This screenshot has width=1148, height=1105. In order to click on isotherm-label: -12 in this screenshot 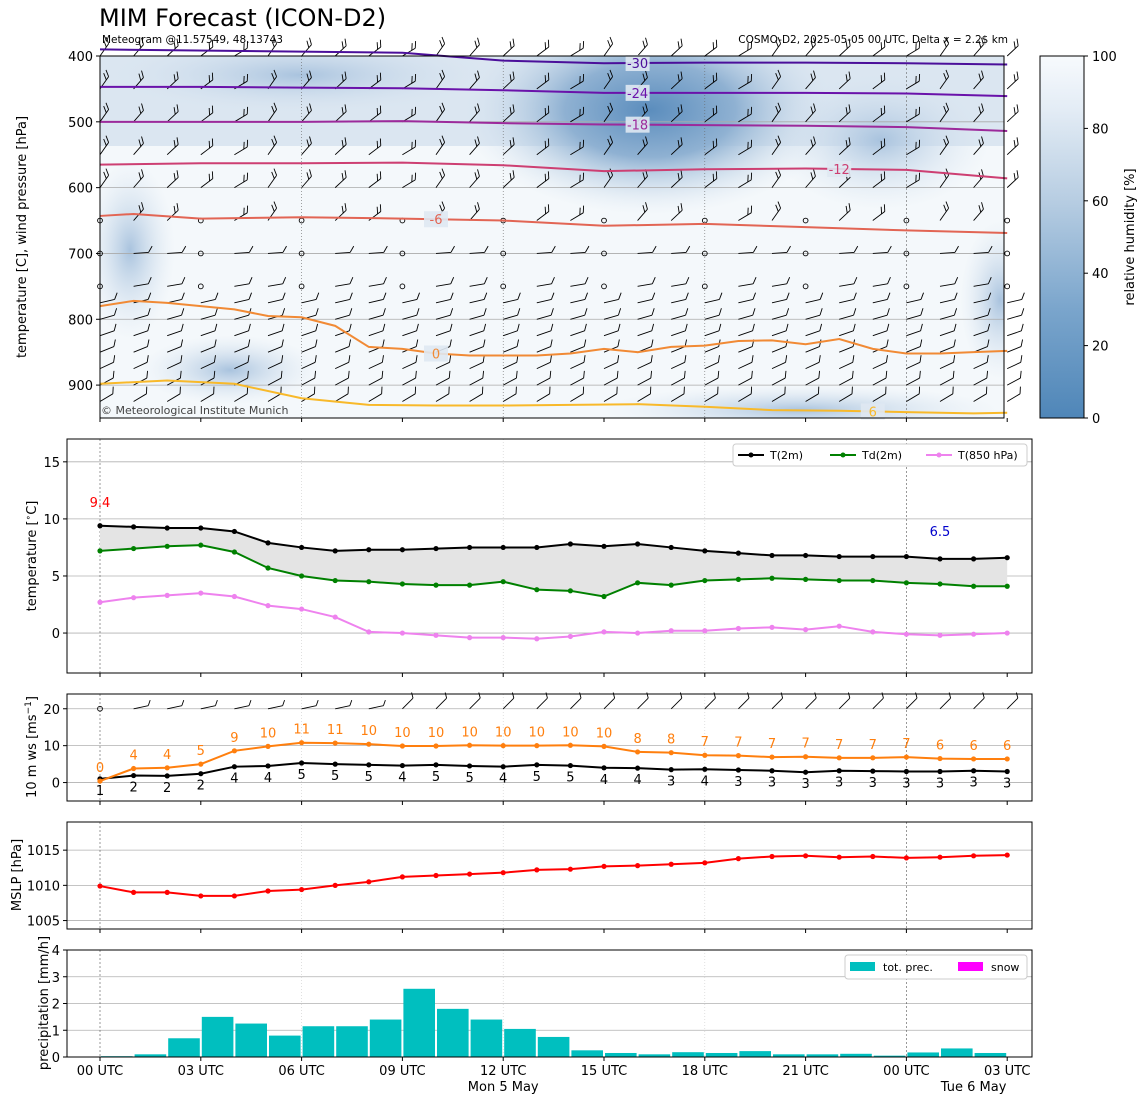, I will do `click(839, 170)`.